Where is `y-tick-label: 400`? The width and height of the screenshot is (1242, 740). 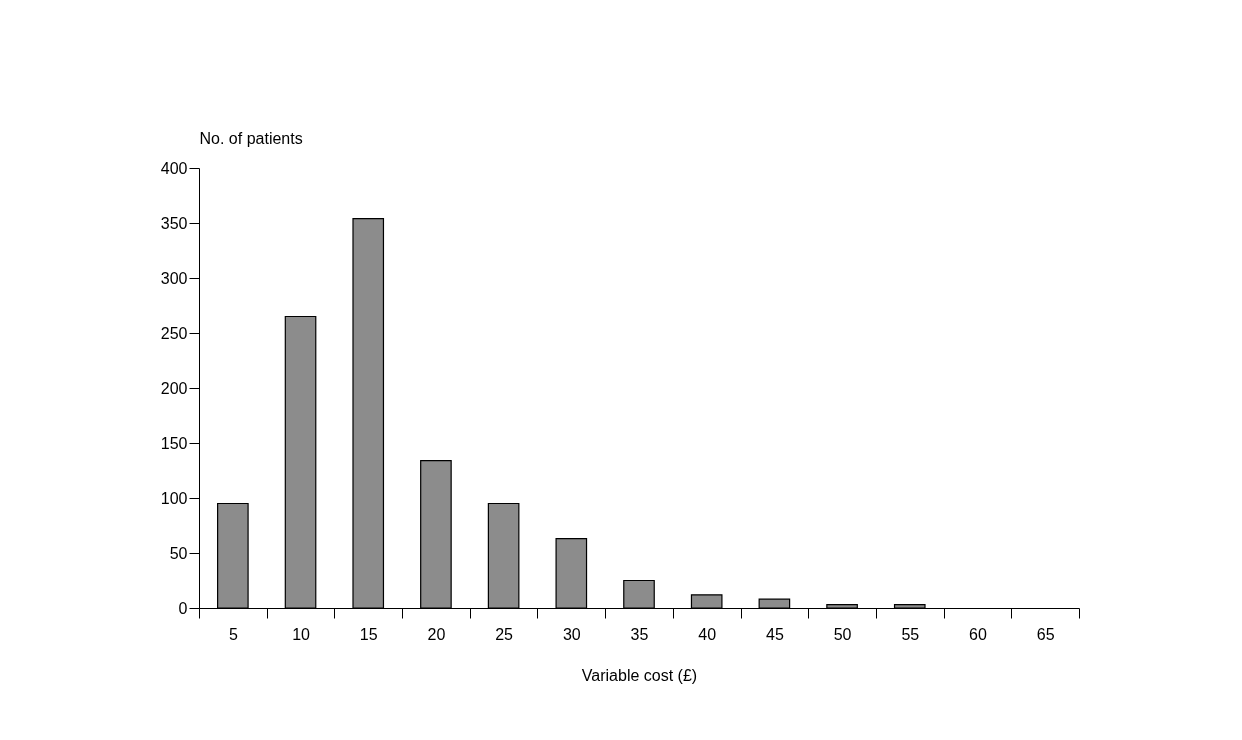
y-tick-label: 400 is located at coordinates (174, 168).